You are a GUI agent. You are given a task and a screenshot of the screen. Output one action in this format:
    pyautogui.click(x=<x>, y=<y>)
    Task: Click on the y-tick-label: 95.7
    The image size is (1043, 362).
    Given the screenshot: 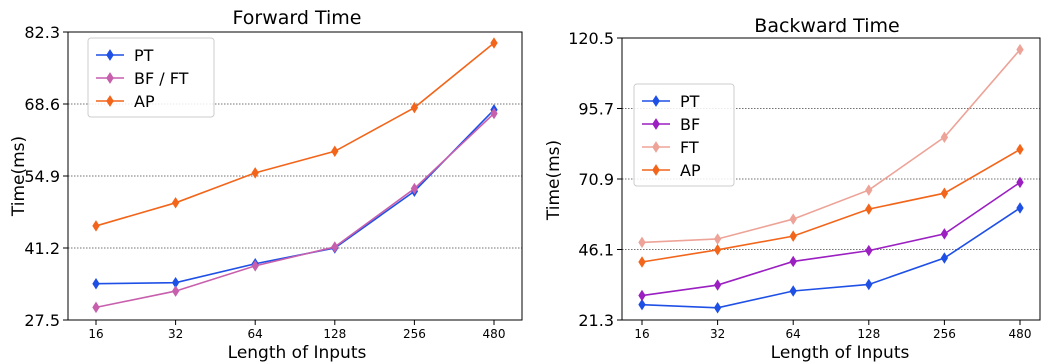 What is the action you would take?
    pyautogui.click(x=596, y=109)
    